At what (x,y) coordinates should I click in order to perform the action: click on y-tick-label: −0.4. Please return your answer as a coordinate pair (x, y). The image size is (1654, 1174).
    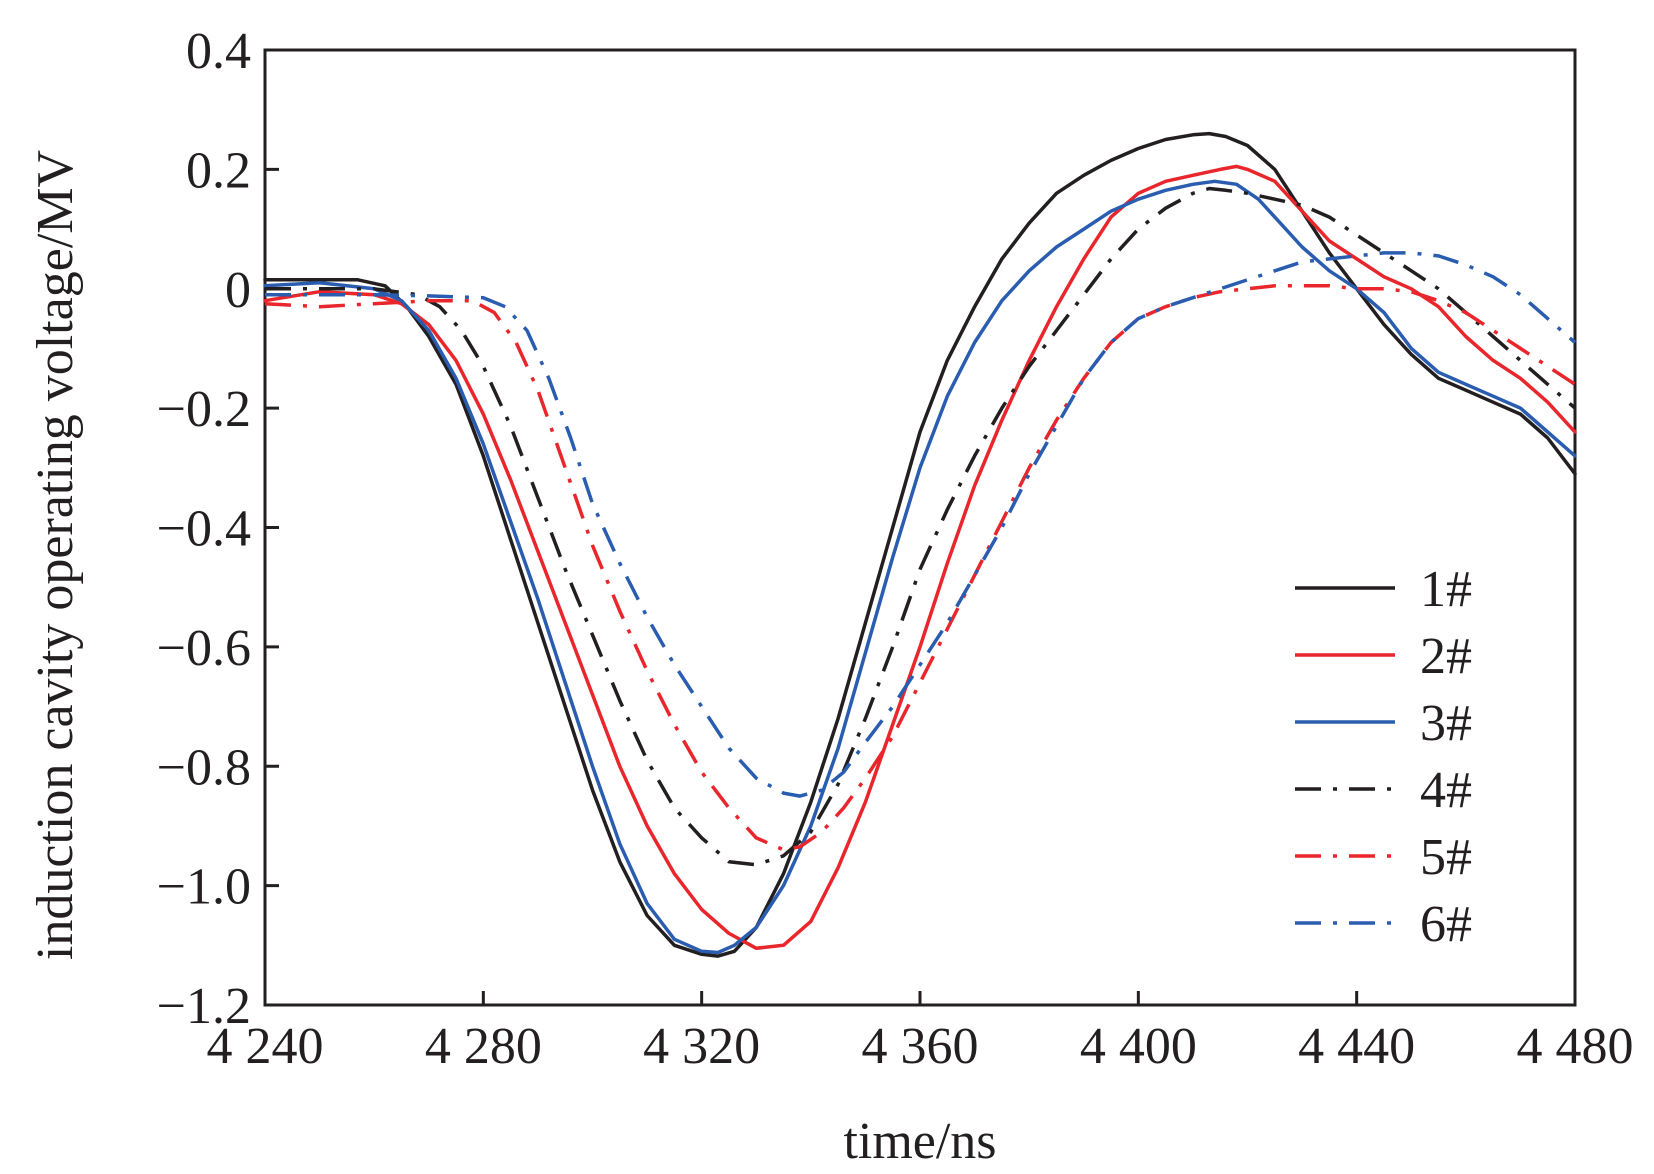
    Looking at the image, I should click on (204, 529).